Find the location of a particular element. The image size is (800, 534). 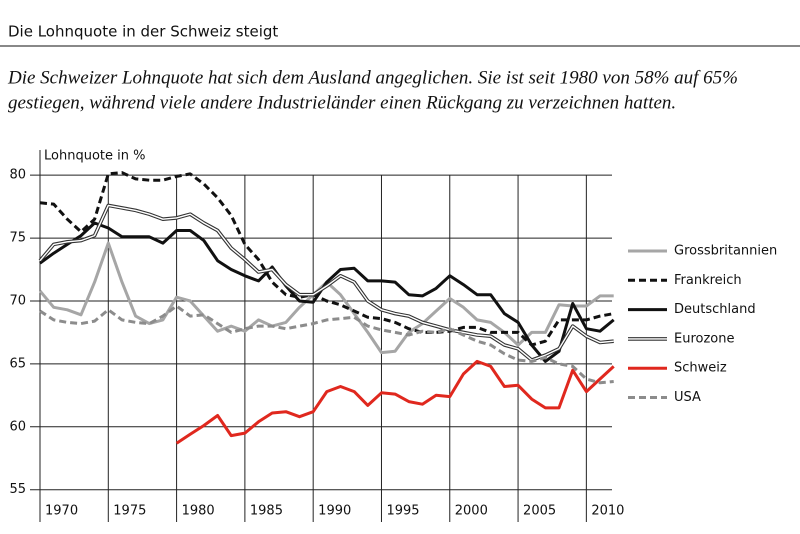

legend-label: USA is located at coordinates (687, 397).